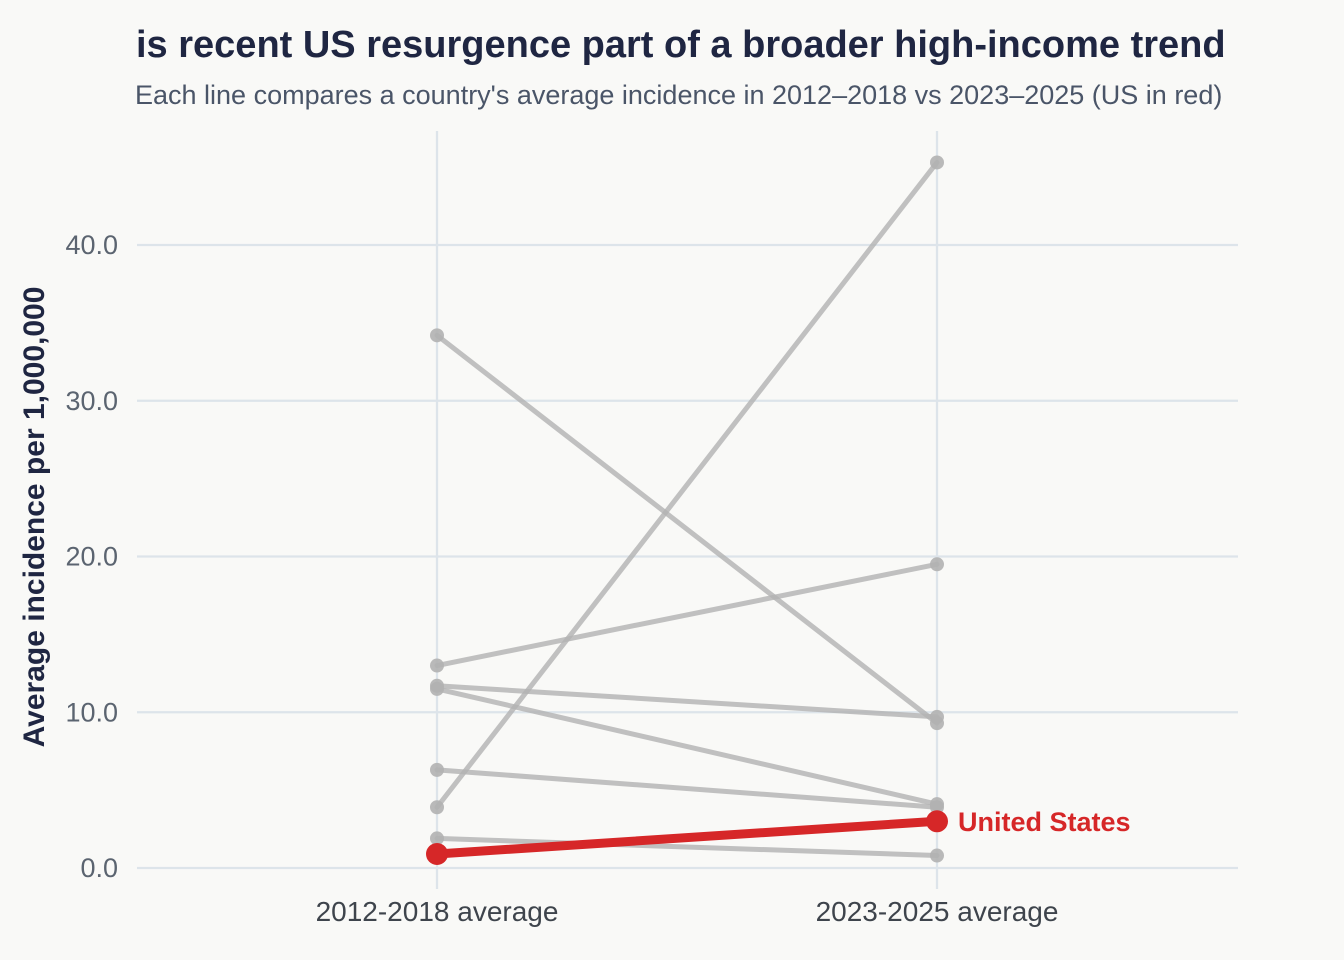 This screenshot has height=960, width=1344. What do you see at coordinates (91, 401) in the screenshot?
I see `y-tick-label-30.0: 30.0` at bounding box center [91, 401].